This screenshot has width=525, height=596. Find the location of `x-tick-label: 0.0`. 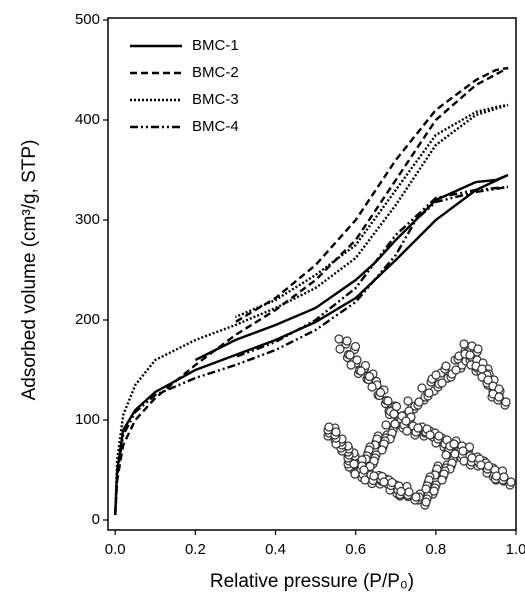

x-tick-label: 0.0 is located at coordinates (115, 549).